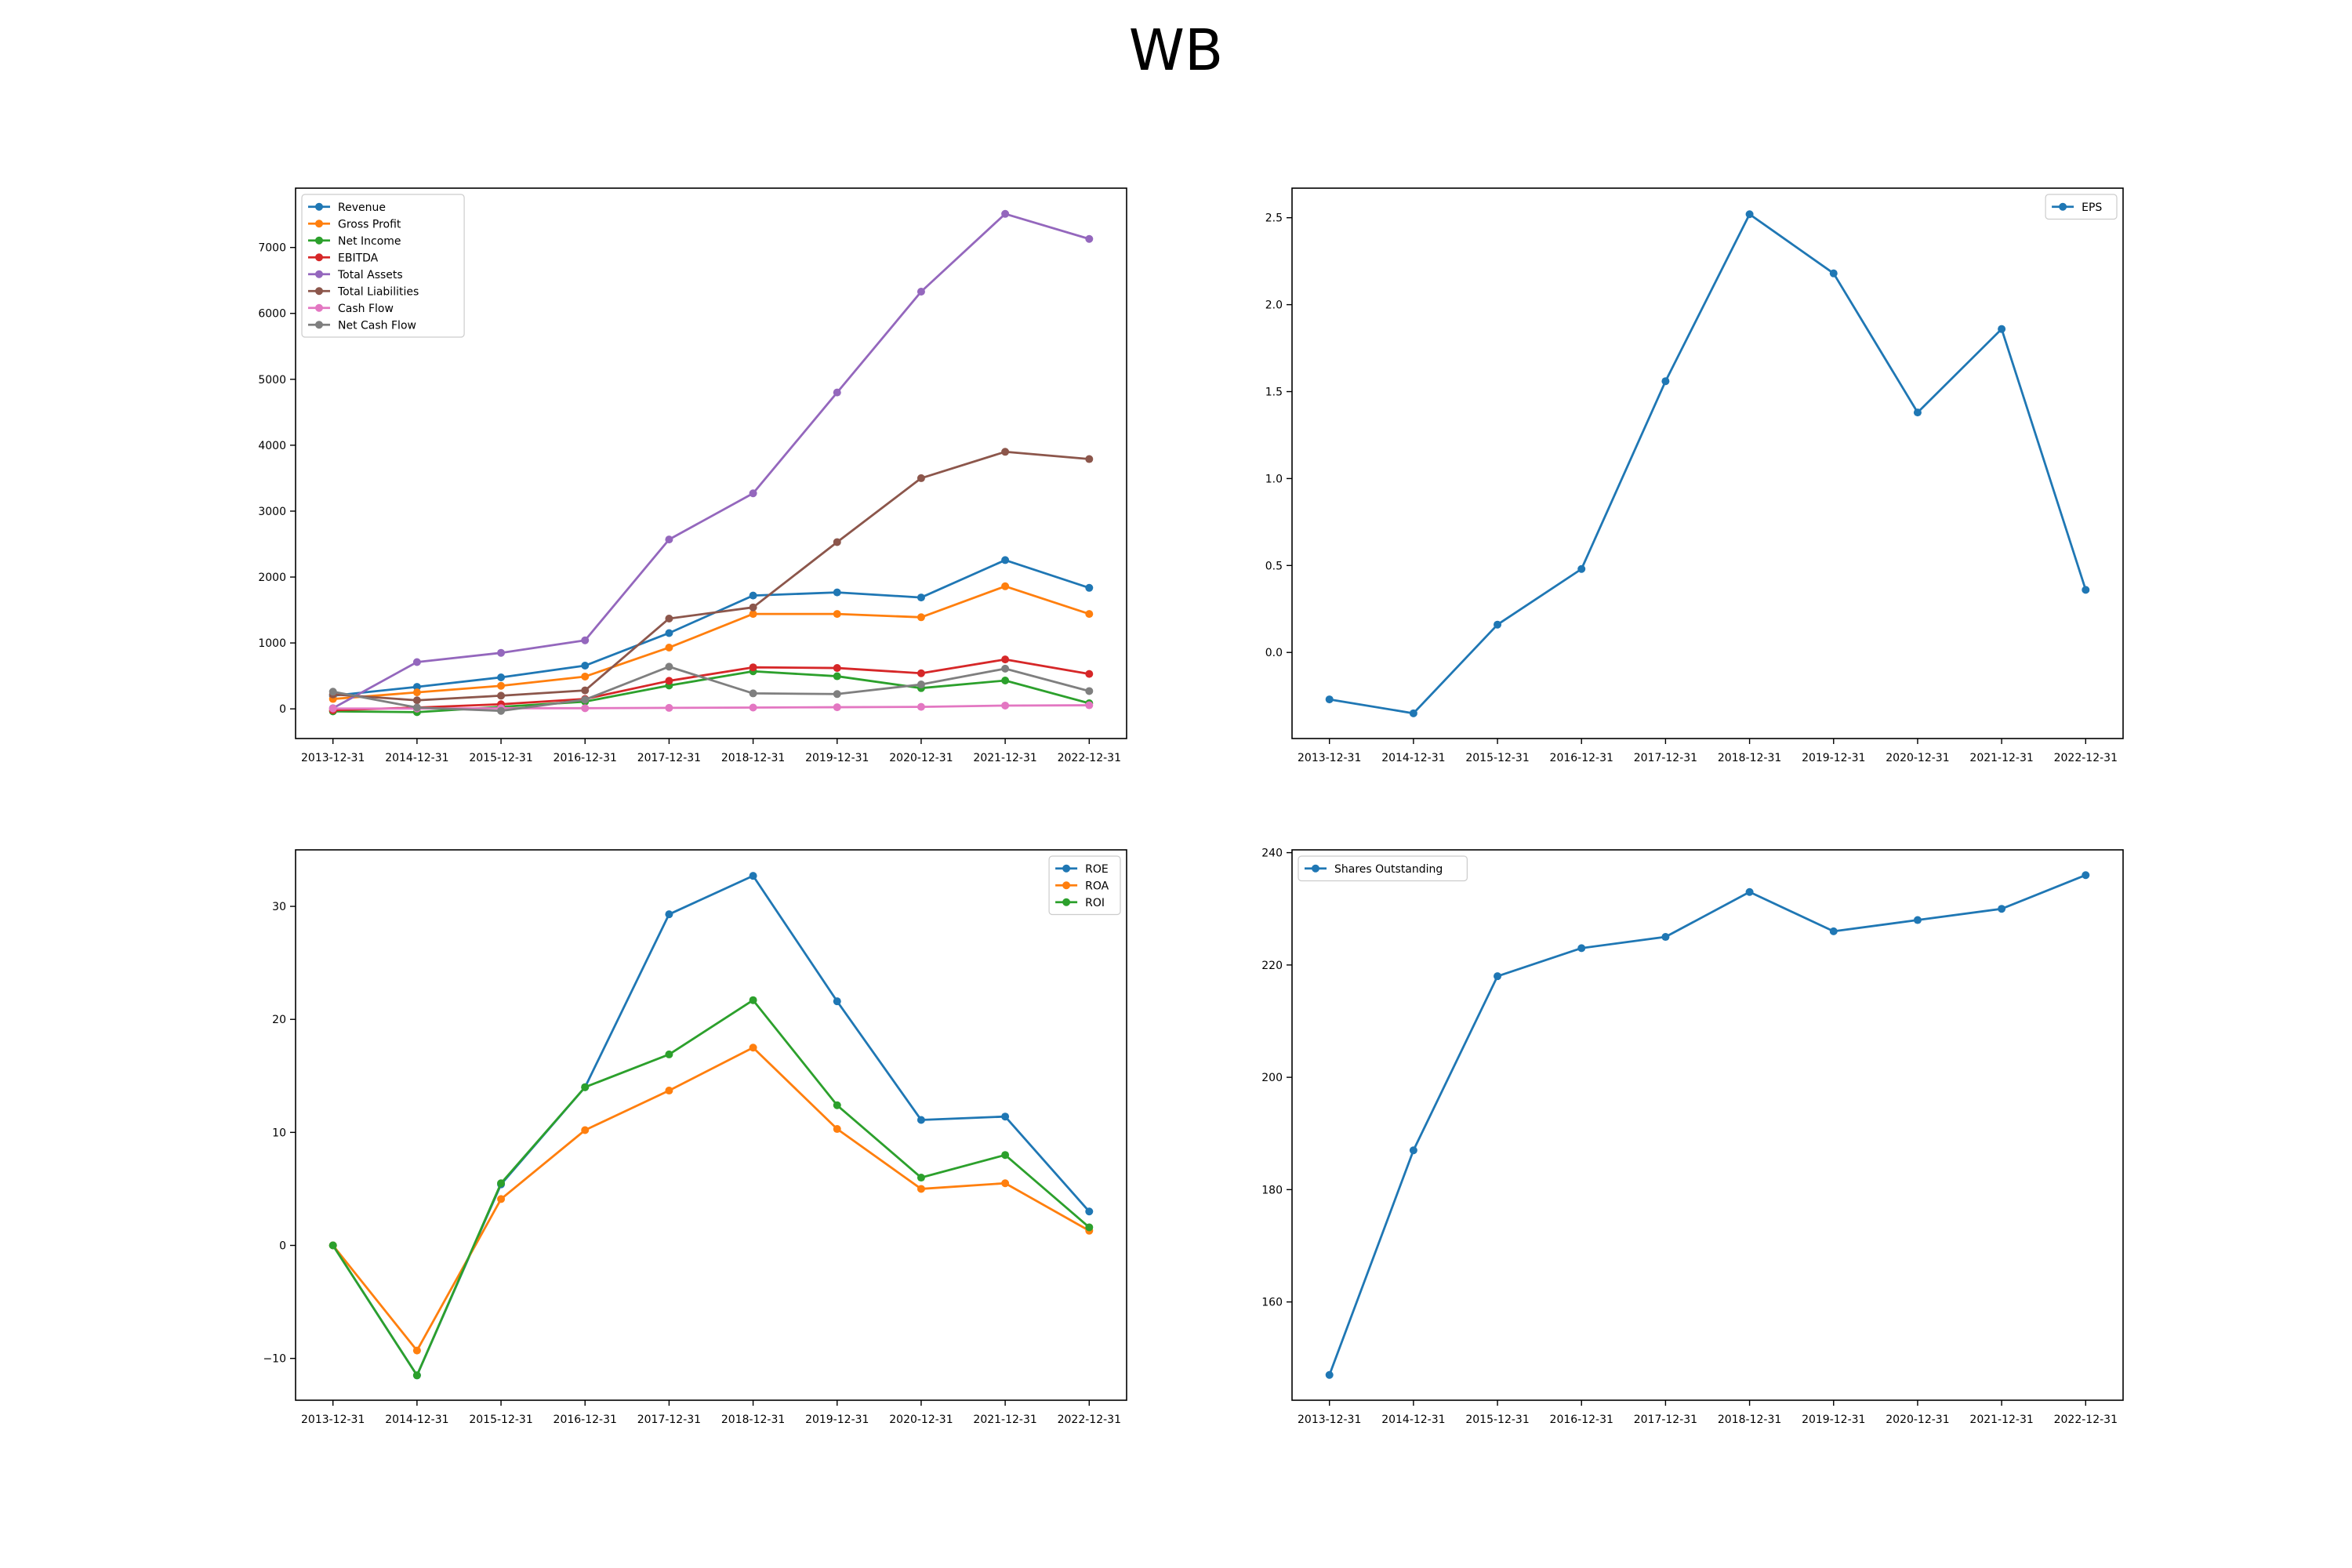 This screenshot has width=2352, height=1568. I want to click on y-tick-label: 3000, so click(272, 512).